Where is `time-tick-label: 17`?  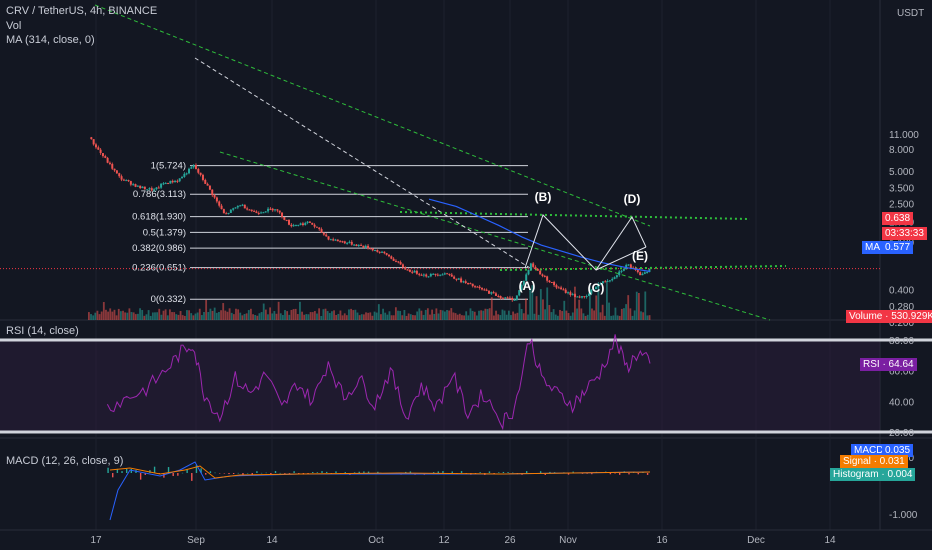
time-tick-label: 17 is located at coordinates (96, 540).